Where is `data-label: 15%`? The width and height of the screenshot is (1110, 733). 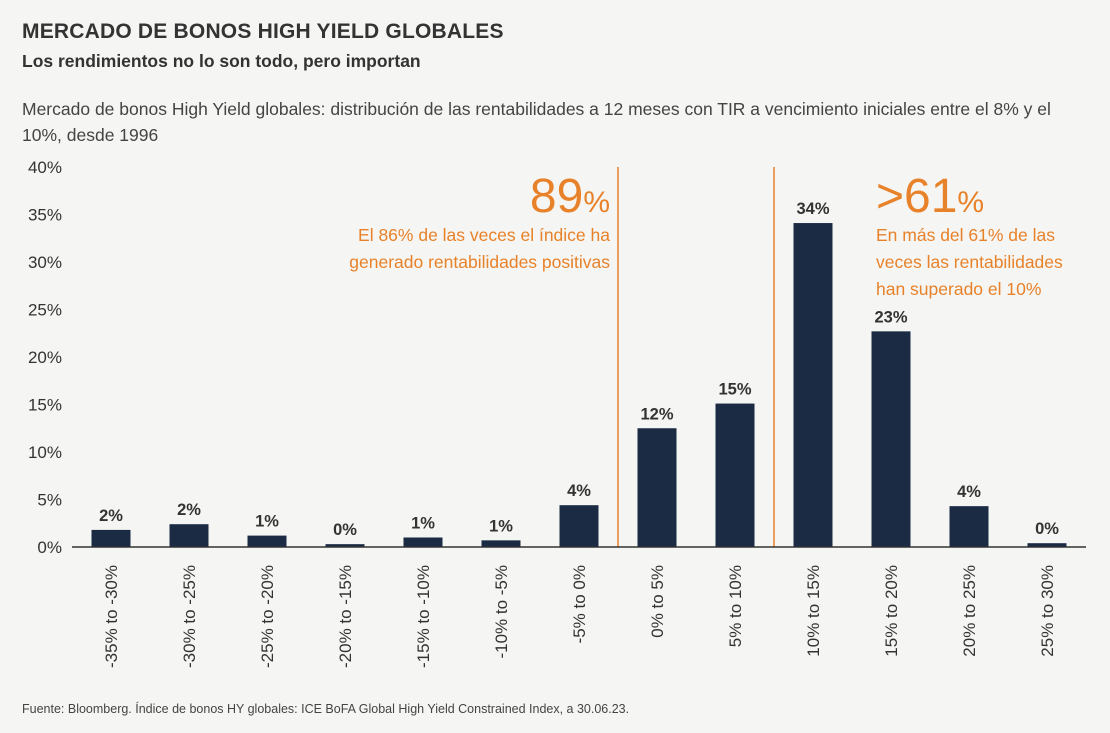
data-label: 15% is located at coordinates (734, 390).